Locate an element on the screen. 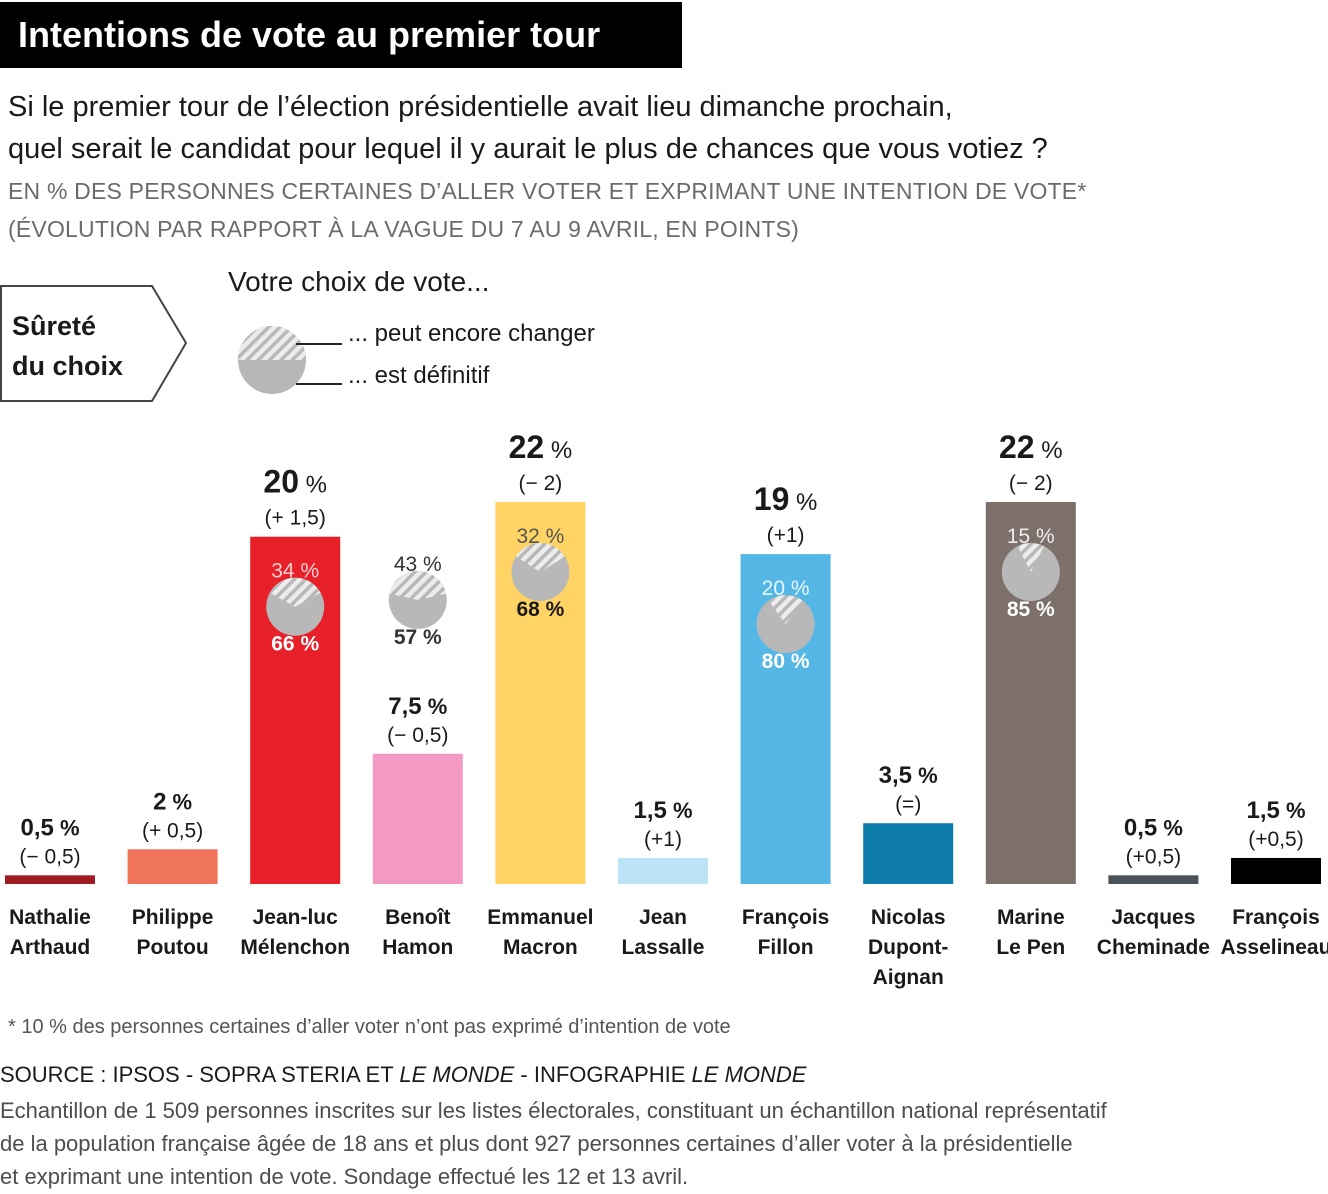 The width and height of the screenshot is (1328, 1194). category-label-10-0: François is located at coordinates (1276, 917).